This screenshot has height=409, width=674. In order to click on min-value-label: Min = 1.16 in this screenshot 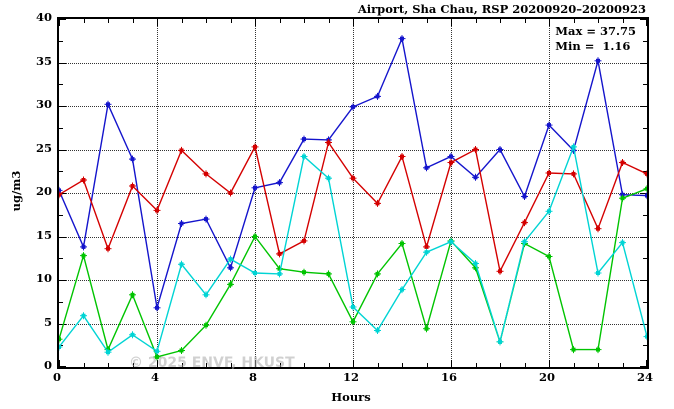, I will do `click(593, 46)`.